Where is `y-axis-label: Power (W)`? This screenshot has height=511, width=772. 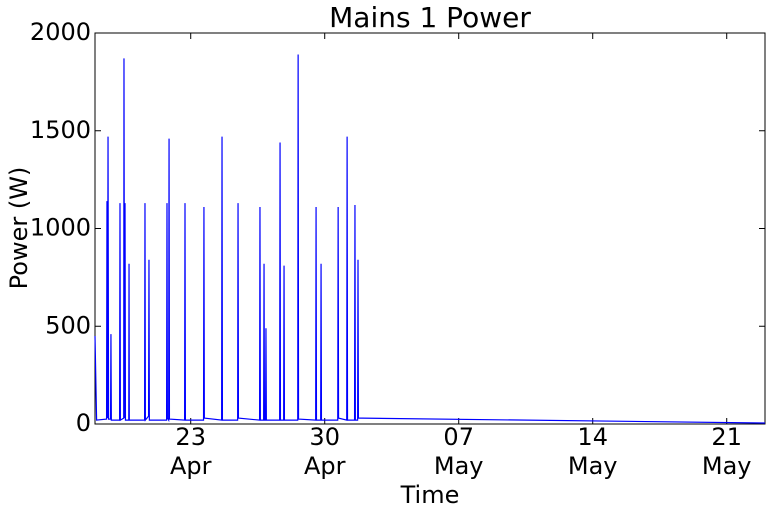 y-axis-label: Power (W) is located at coordinates (19, 228).